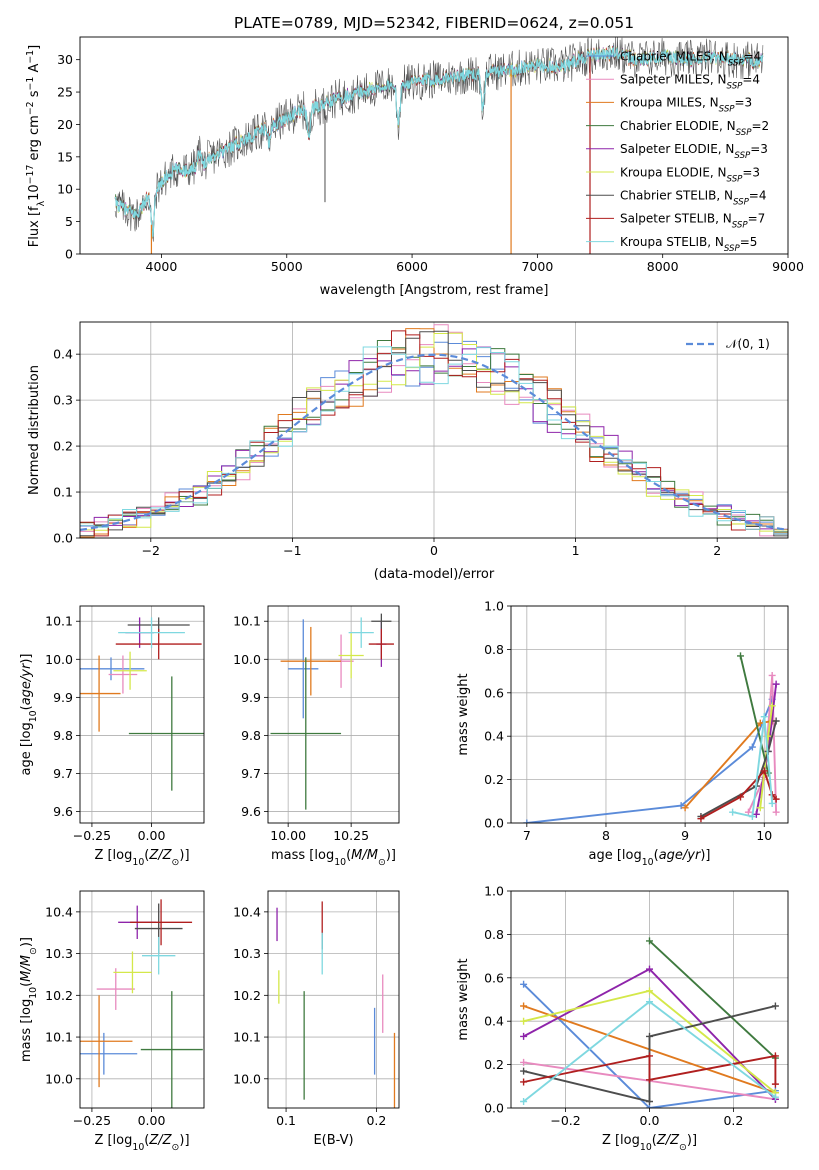 The width and height of the screenshot is (819, 1170). Describe the element at coordinates (351, 835) in the screenshot. I see `x-tick-label: 10.25` at that location.